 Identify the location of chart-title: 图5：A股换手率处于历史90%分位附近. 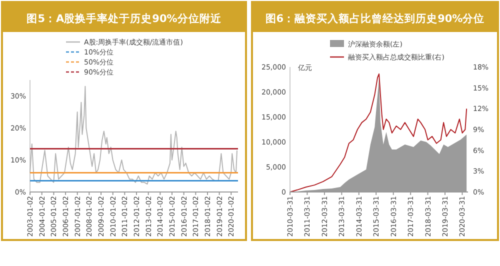
(124, 18).